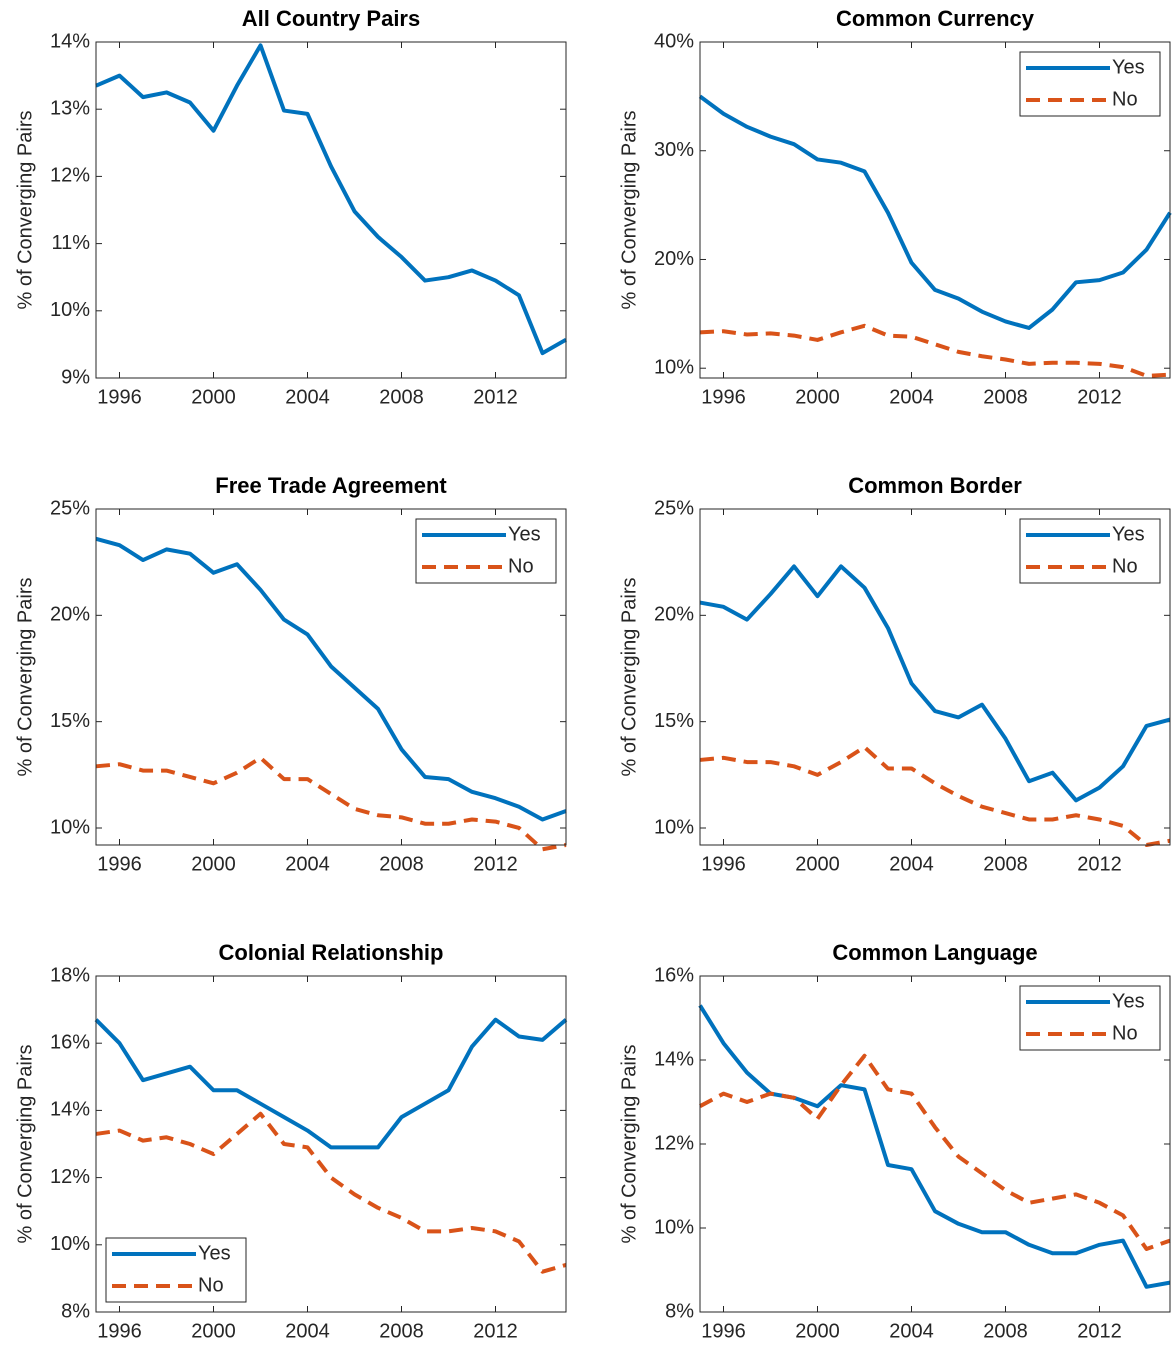 The height and width of the screenshot is (1352, 1173). I want to click on y-tick-label: 18%, so click(70, 975).